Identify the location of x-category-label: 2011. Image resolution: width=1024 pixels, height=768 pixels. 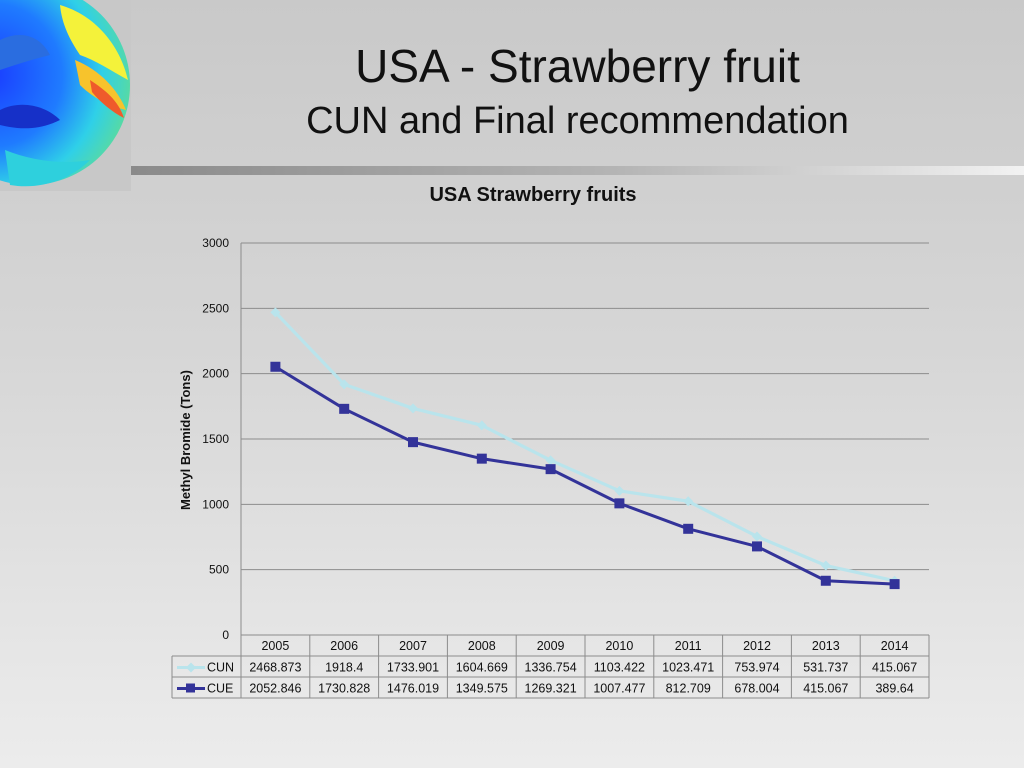
(688, 646).